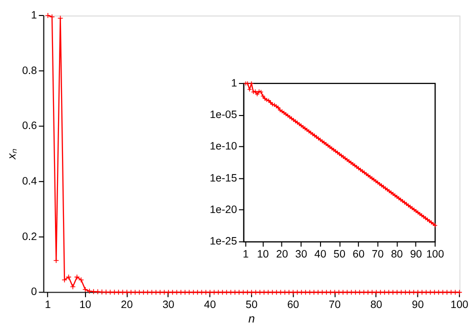 The height and width of the screenshot is (333, 474). What do you see at coordinates (11, 154) in the screenshot?
I see `y-axis-title: xₙ` at bounding box center [11, 154].